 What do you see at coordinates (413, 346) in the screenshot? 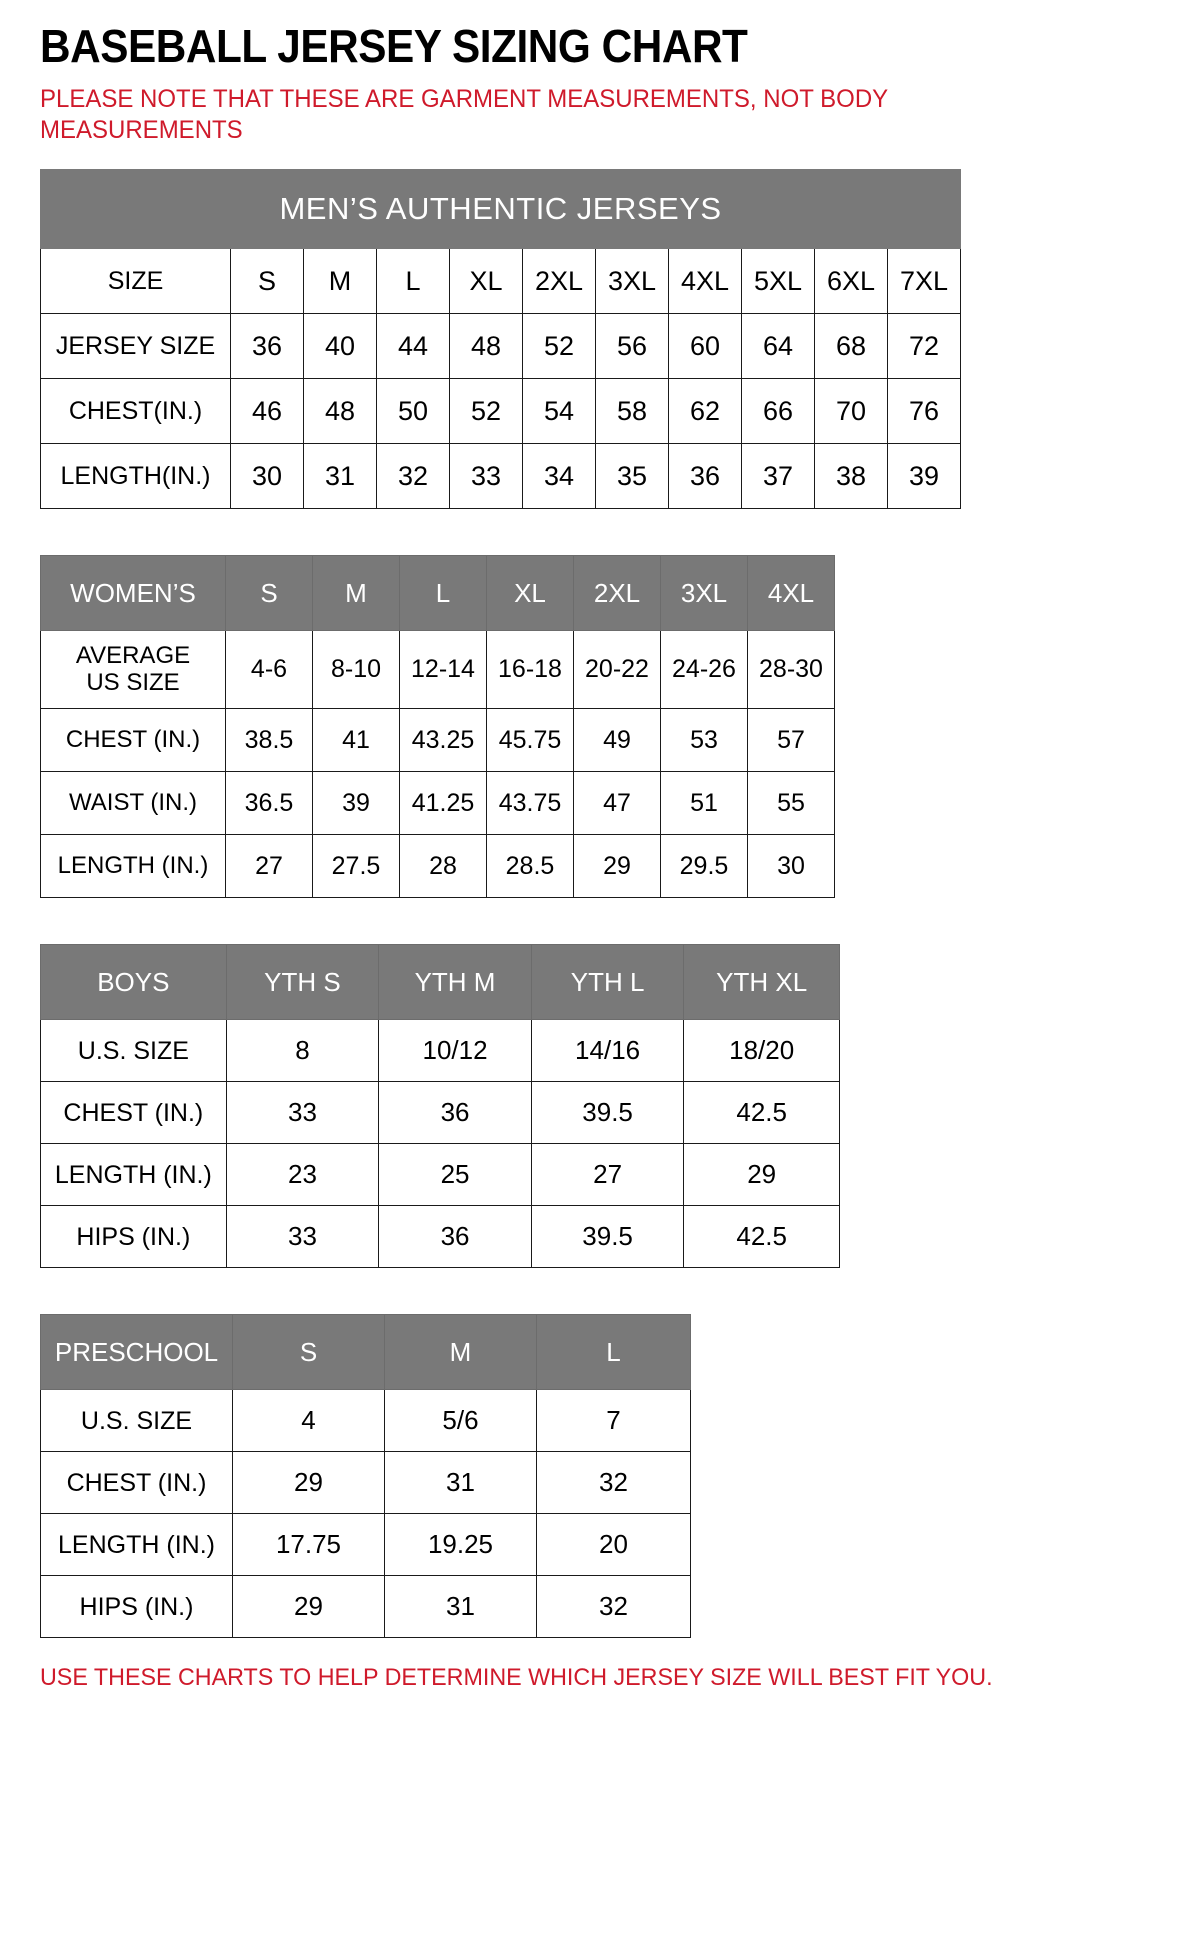
I see `table-cell: 44` at bounding box center [413, 346].